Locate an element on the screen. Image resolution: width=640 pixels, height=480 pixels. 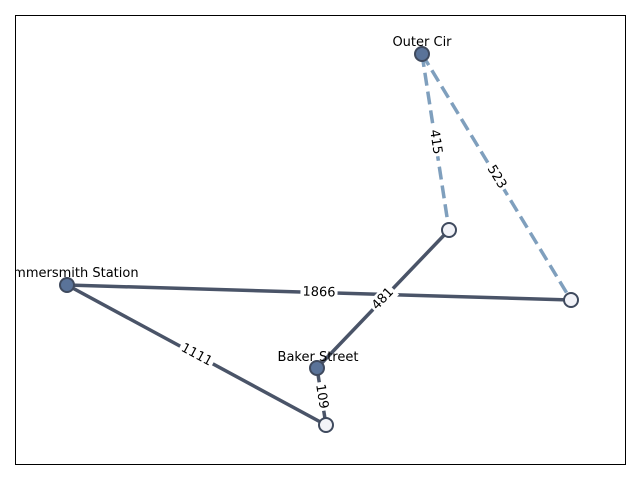
edge-label-group: 1866 is located at coordinates (319, 292).